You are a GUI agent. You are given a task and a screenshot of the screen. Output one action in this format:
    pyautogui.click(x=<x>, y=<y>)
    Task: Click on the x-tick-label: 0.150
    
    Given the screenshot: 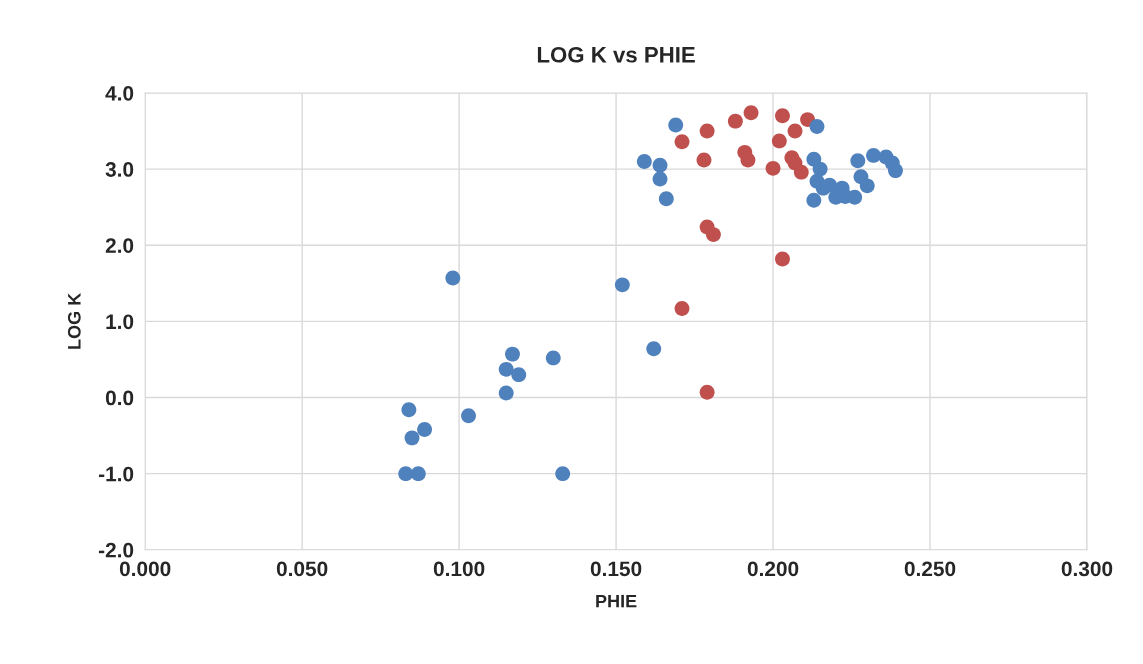 What is the action you would take?
    pyautogui.click(x=616, y=569)
    